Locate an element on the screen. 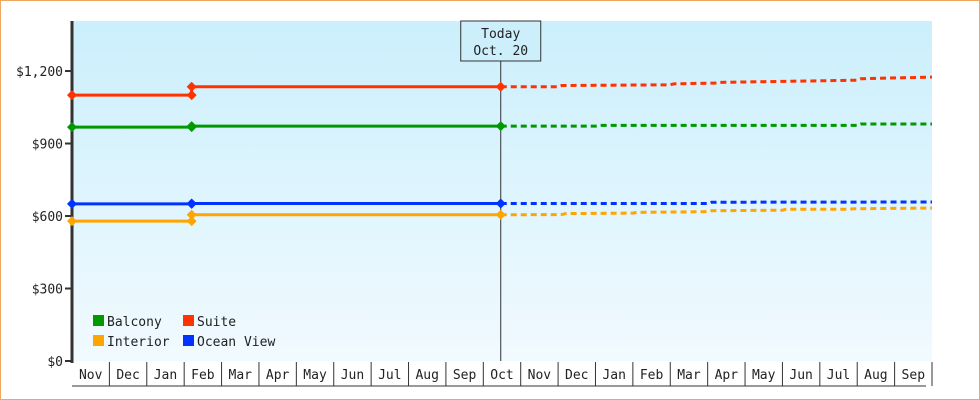 Image resolution: width=980 pixels, height=400 pixels. legend-label-ocean-view: Ocean View is located at coordinates (236, 342).